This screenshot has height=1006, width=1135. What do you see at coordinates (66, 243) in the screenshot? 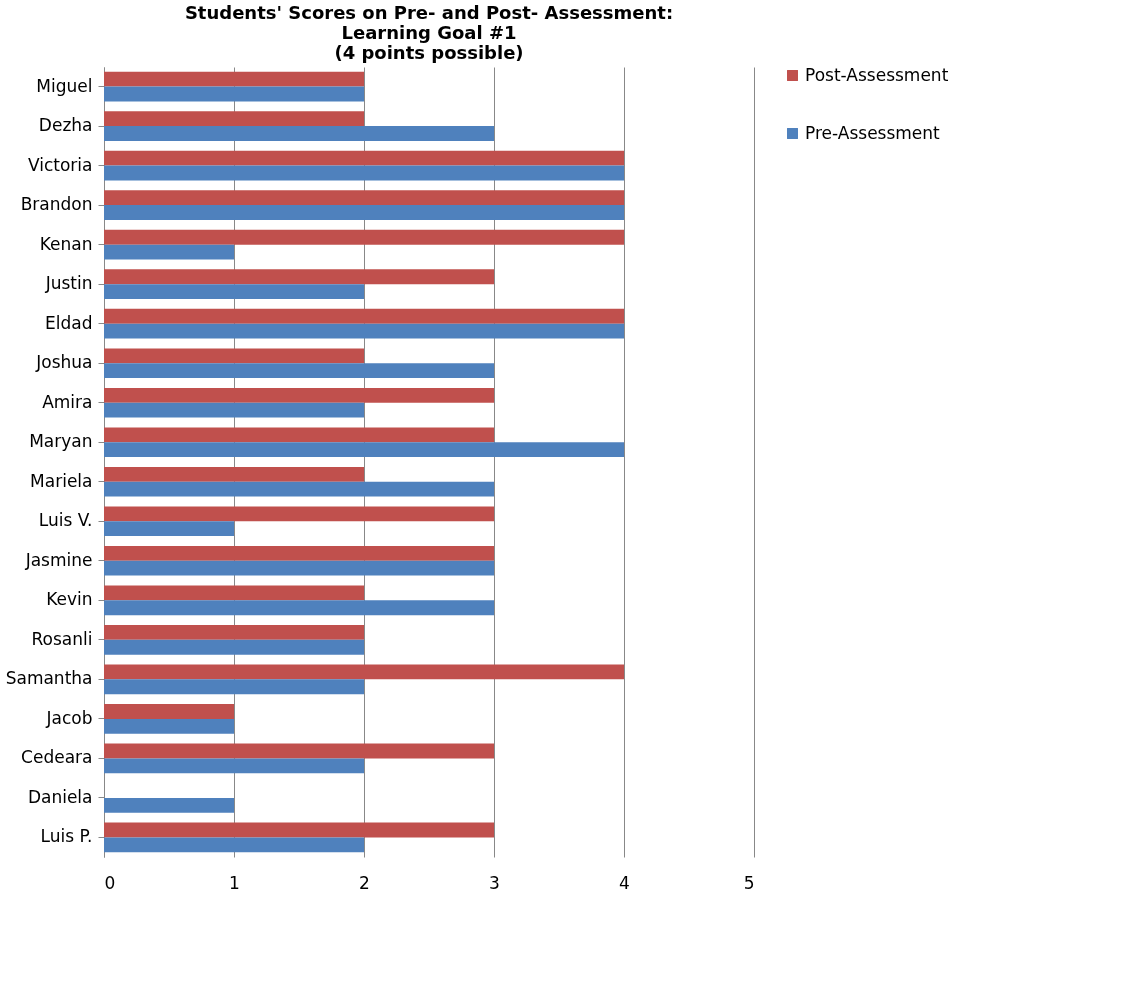
I see `y-tick-label: Kenan` at bounding box center [66, 243].